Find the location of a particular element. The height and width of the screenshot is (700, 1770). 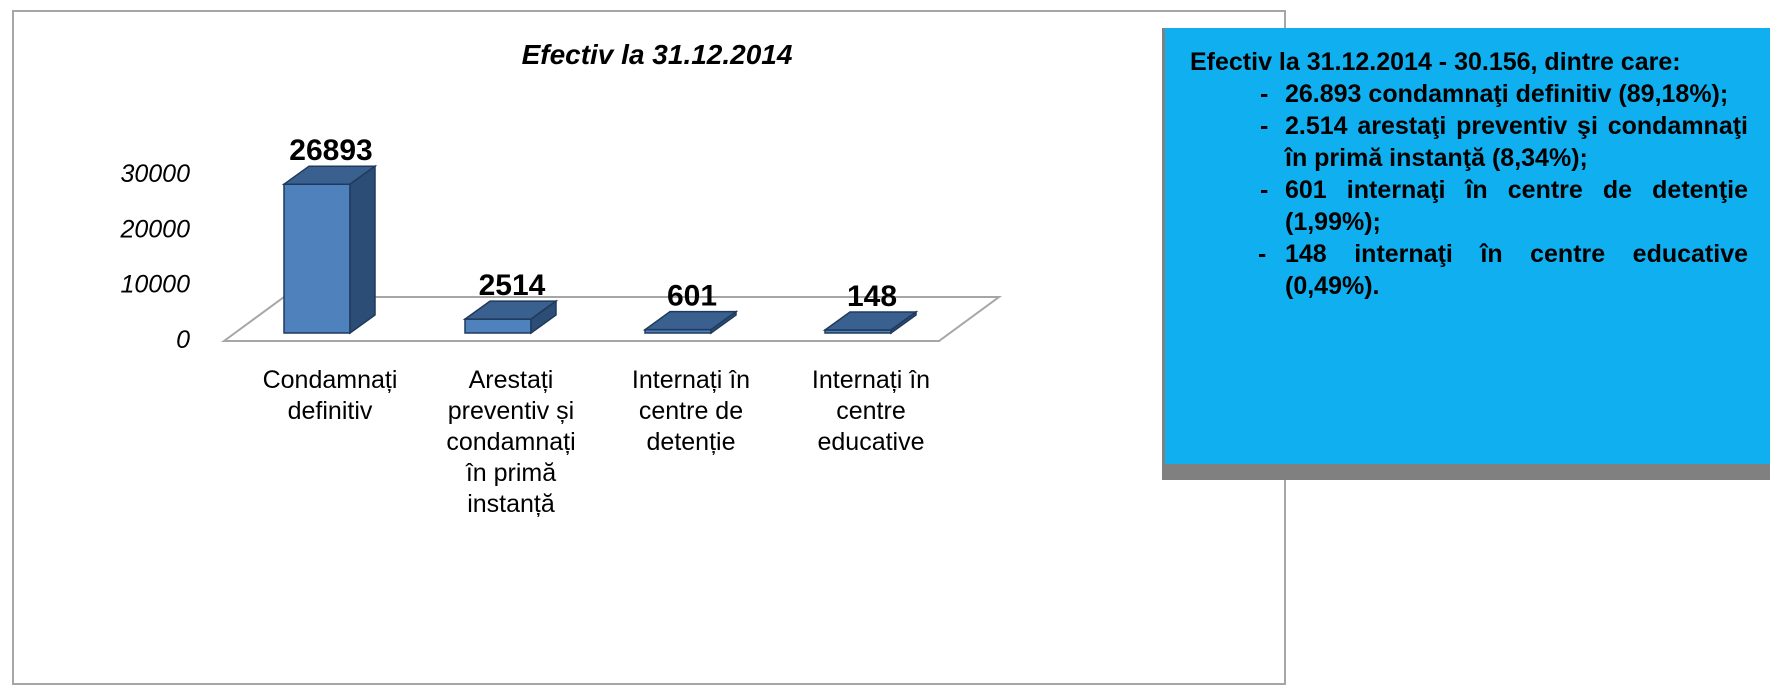

chart-floor is located at coordinates (611, 319).